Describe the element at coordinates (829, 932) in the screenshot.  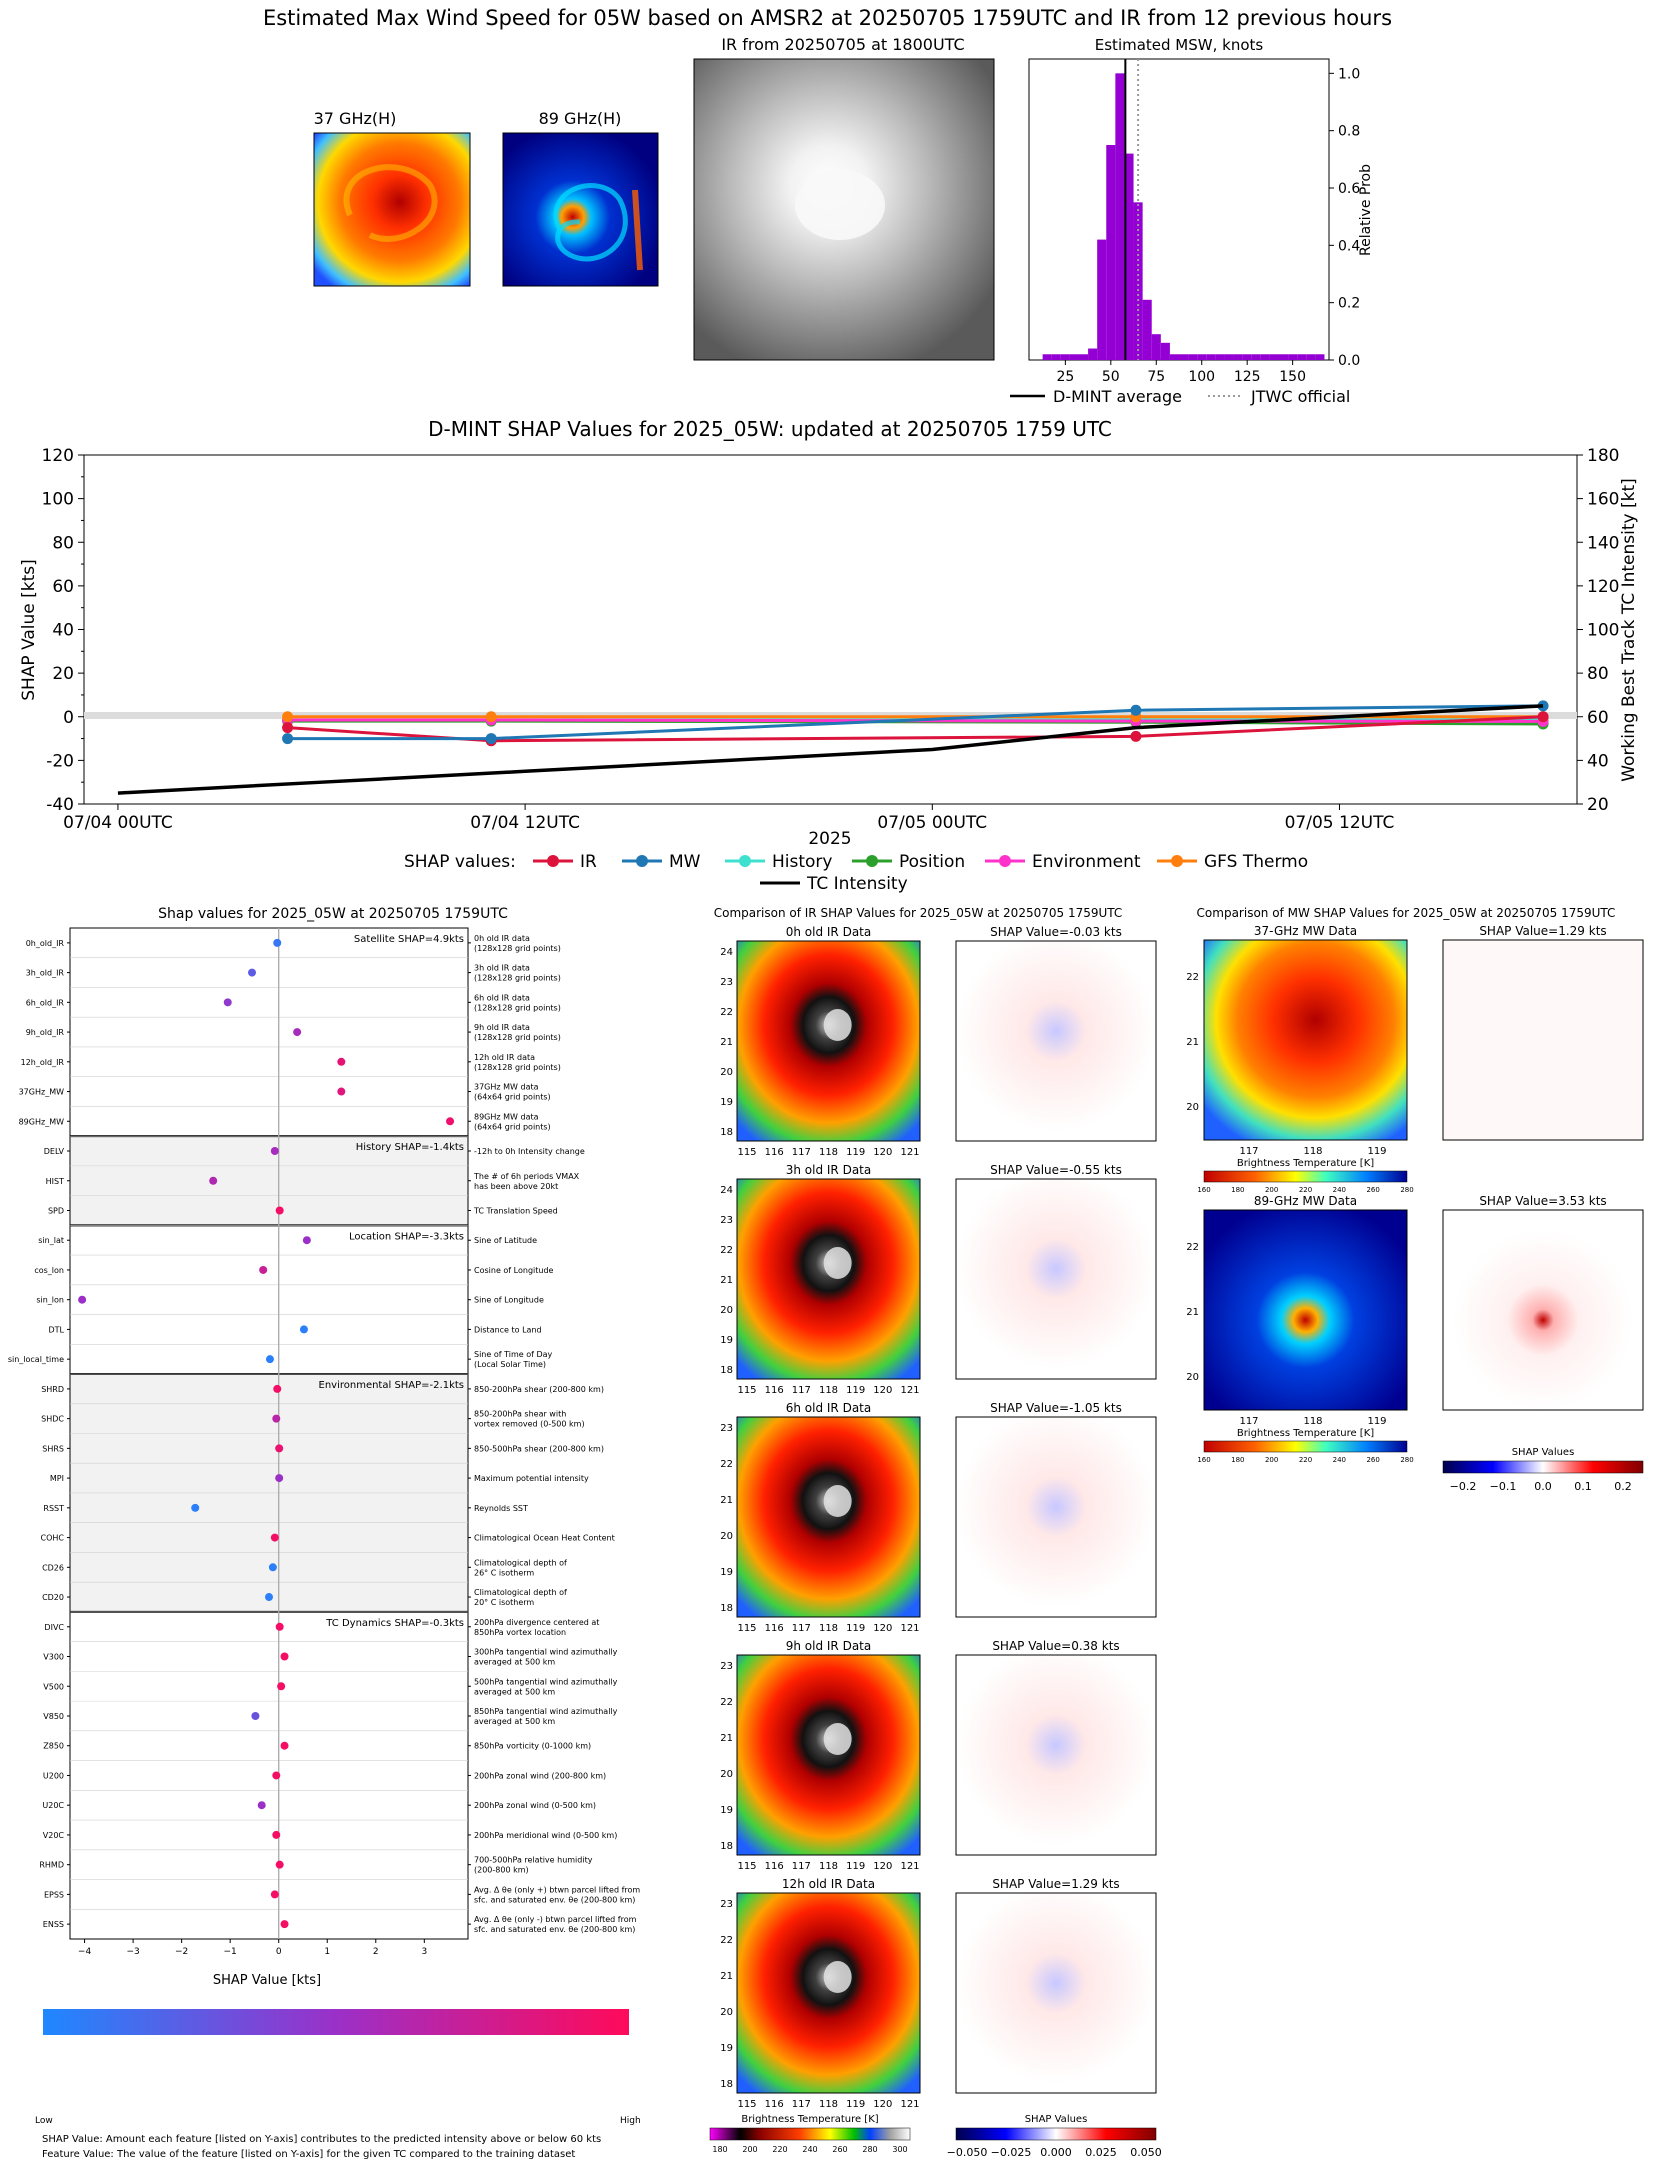
I see `ir-row-title: 0h old IR Data` at that location.